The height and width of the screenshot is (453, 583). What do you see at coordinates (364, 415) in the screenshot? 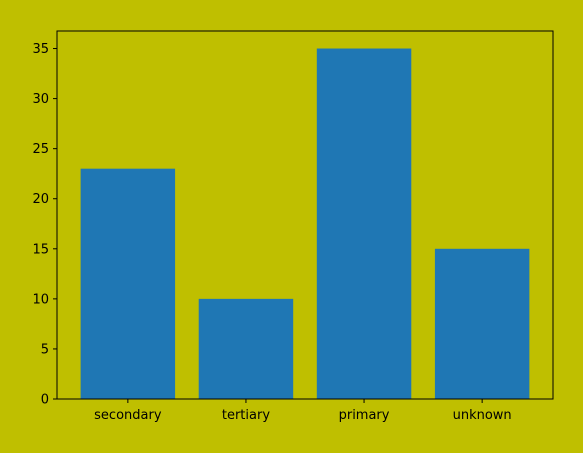
I see `x-tick-label: primary` at bounding box center [364, 415].